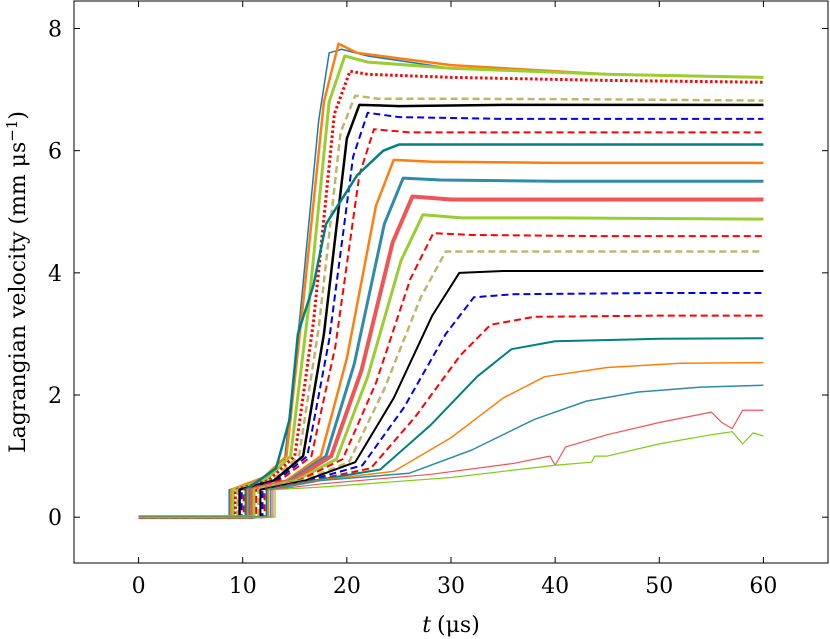 The width and height of the screenshot is (830, 639). Describe the element at coordinates (555, 586) in the screenshot. I see `x-tick-label: 40` at that location.